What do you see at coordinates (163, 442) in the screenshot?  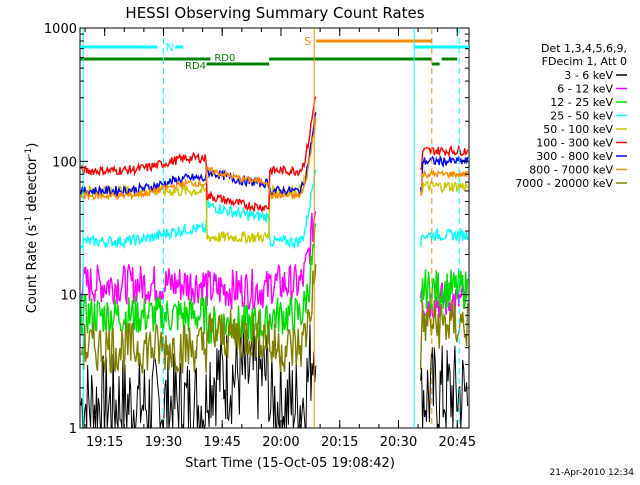 I see `x-tick-label: 19:30` at bounding box center [163, 442].